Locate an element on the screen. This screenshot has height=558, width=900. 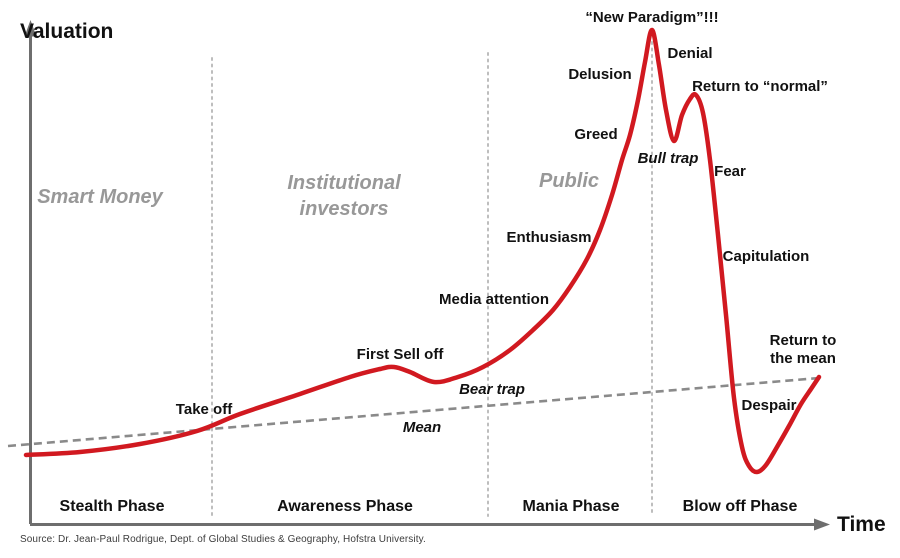
investor-group-label-institutional-investors: Institutional investors is located at coordinates (344, 196).